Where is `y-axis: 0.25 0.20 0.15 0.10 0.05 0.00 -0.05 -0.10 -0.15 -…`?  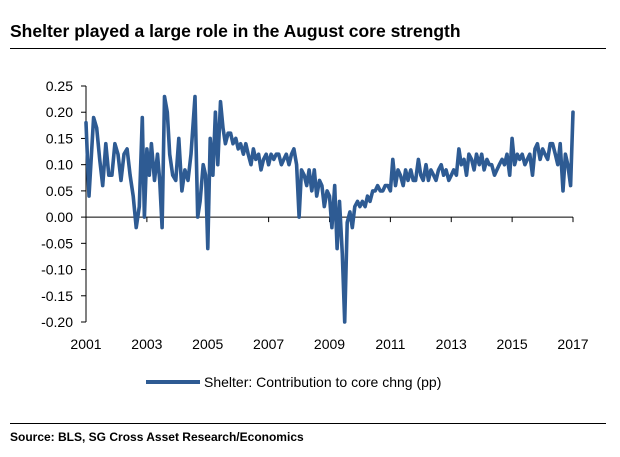
y-axis: 0.25 0.20 0.15 0.10 0.05 0.00 -0.05 -0.10 -0.15 -… is located at coordinates (64, 204).